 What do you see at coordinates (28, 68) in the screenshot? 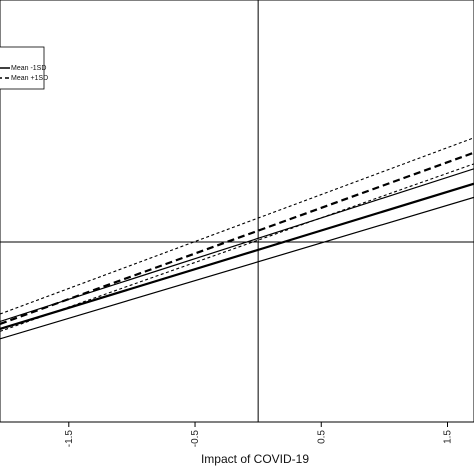
I see `legend-label-mean-minus-1sd: Mean -1SD` at bounding box center [28, 68].